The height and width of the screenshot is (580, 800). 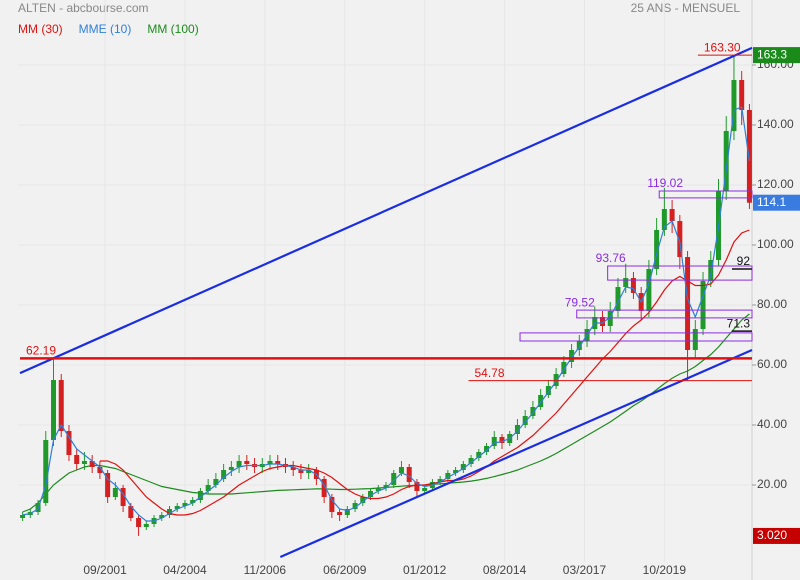 I want to click on x-tick-label: 09/2001, so click(x=105, y=570).